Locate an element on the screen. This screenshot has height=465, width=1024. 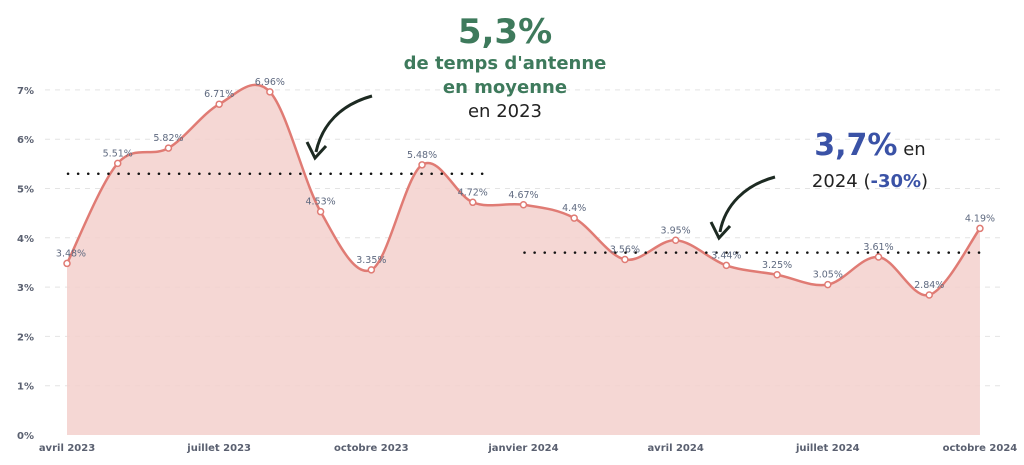
y-tick-label: 3% is located at coordinates (25, 288).